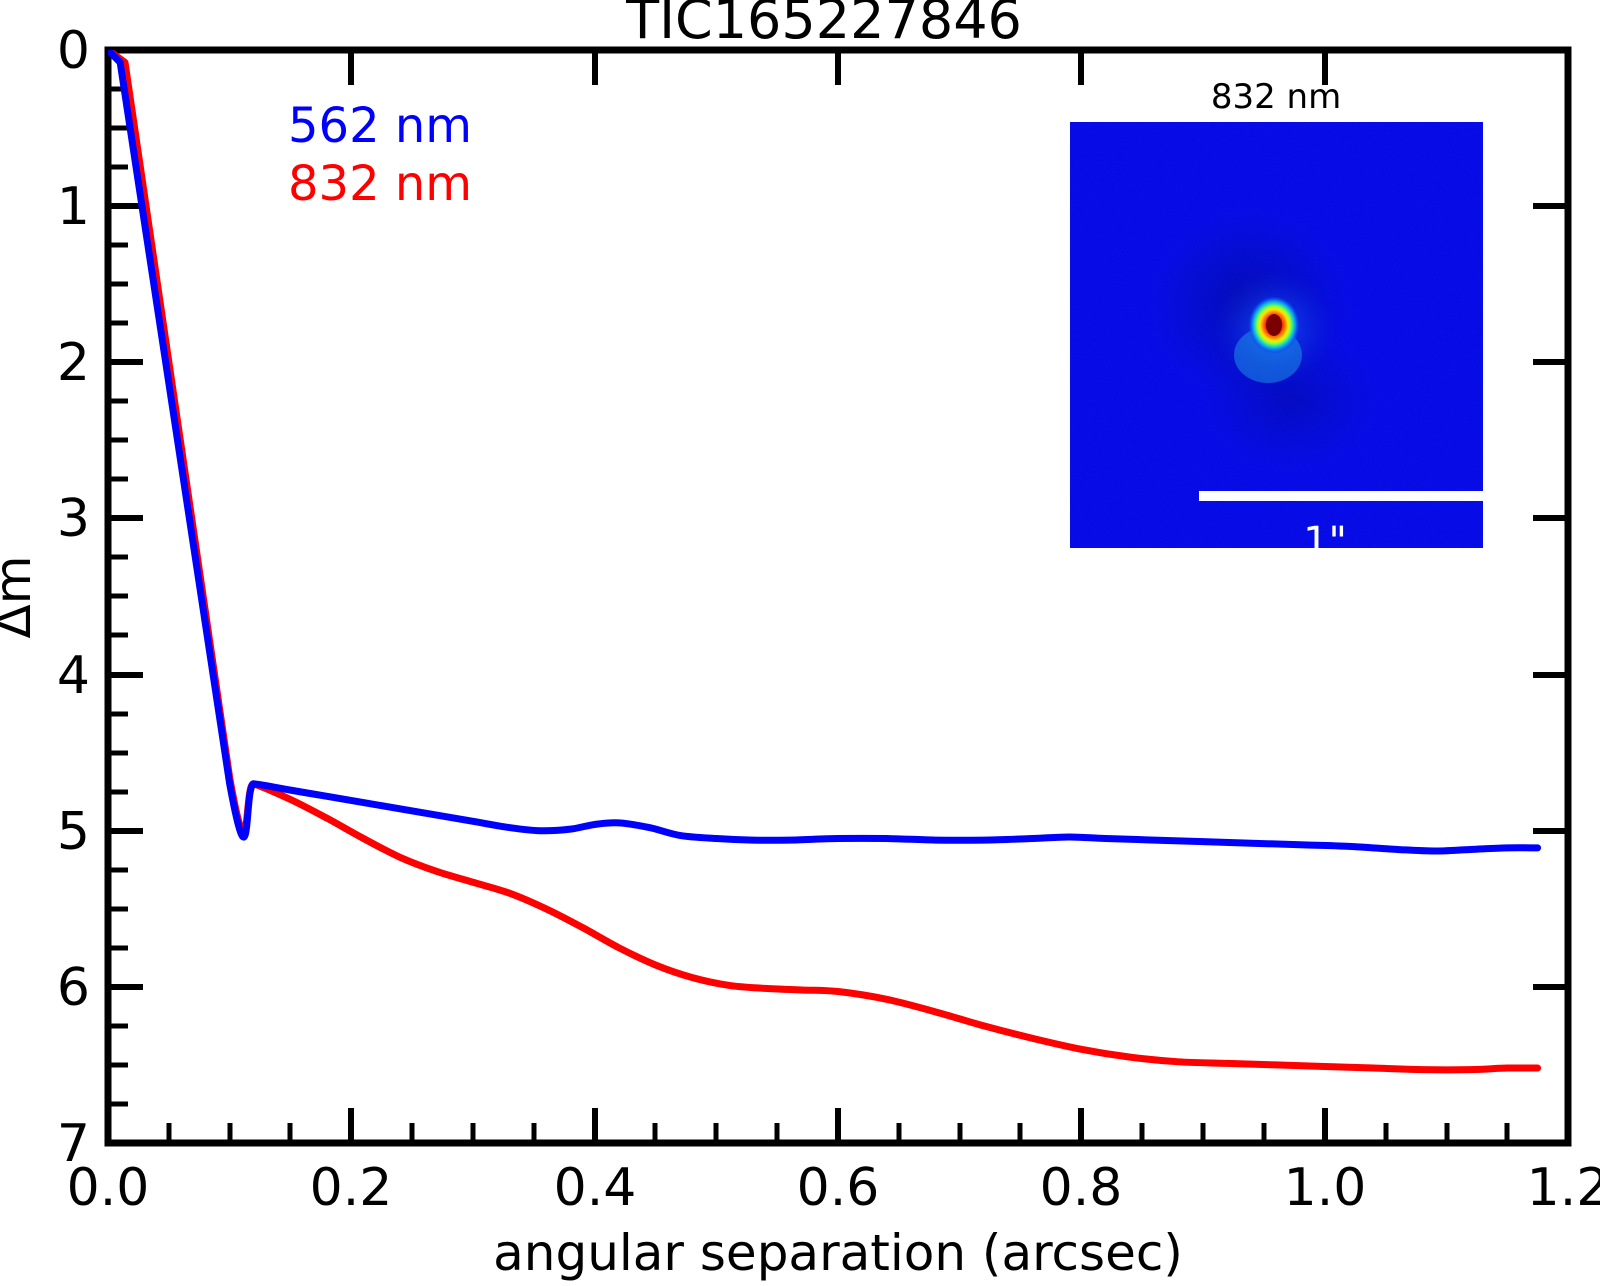  I want to click on y-tick-label: 3, so click(73, 519).